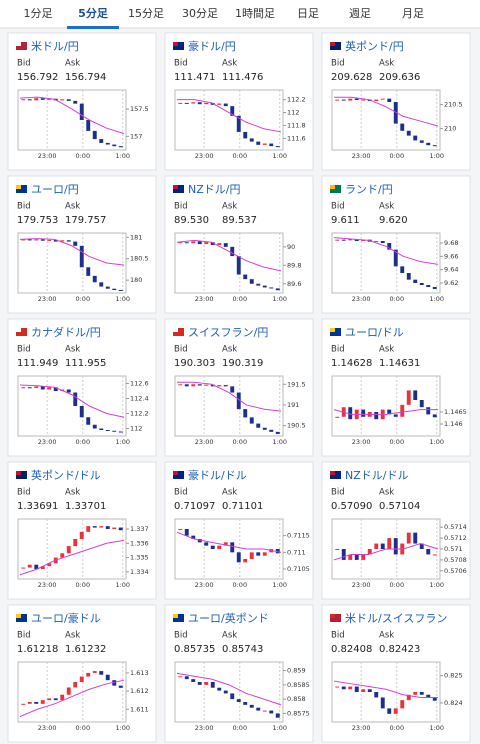 The height and width of the screenshot is (744, 480). Describe the element at coordinates (38, 13) in the screenshot. I see `tab: 1分足` at that location.